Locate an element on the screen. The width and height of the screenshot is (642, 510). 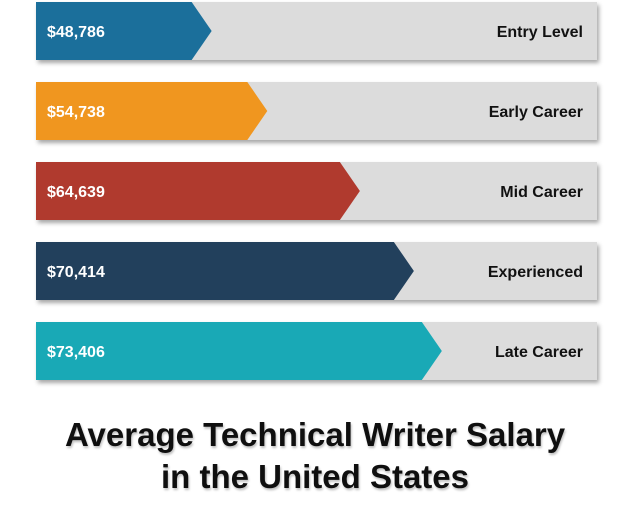
chart-title-line-2: in the United States is located at coordinates (315, 476).